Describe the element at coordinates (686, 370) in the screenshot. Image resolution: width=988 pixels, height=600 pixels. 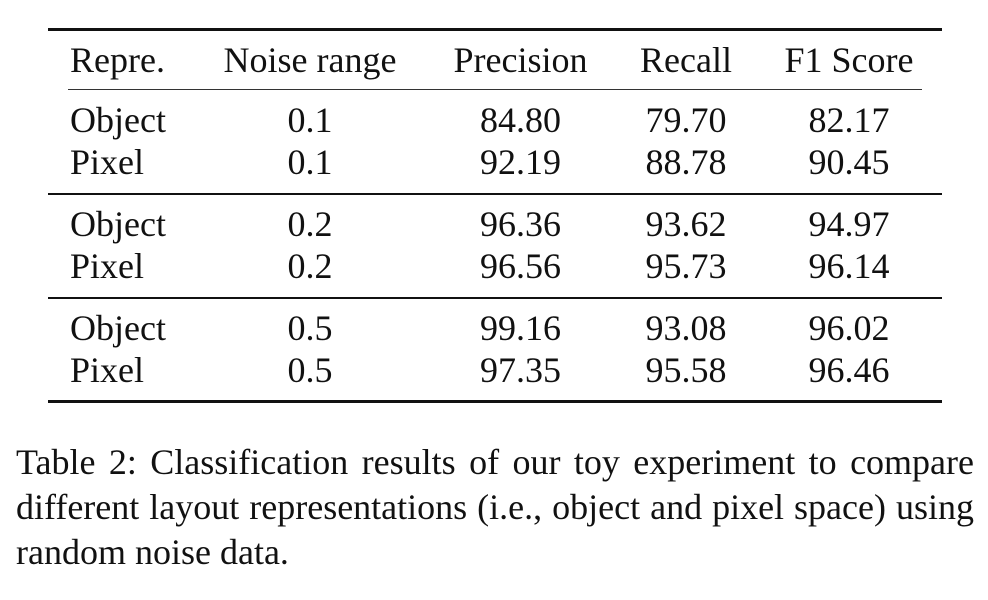
I see `table-cell: 95.58` at that location.